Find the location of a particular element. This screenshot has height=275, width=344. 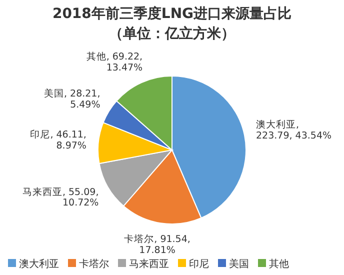

data-label: 美国, 28.21, 5.49% is located at coordinates (72, 99).